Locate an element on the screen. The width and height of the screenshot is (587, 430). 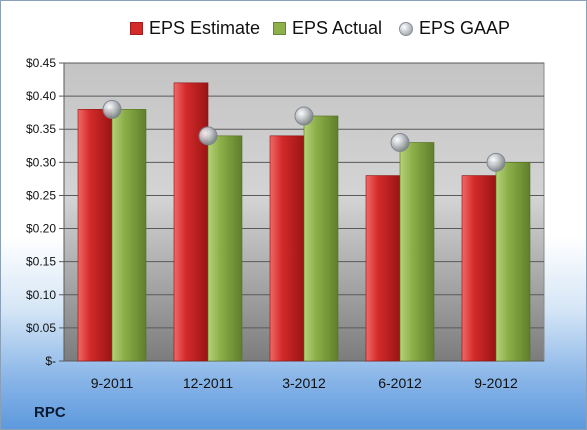
legend-label-estimate: EPS Estimate is located at coordinates (205, 28).